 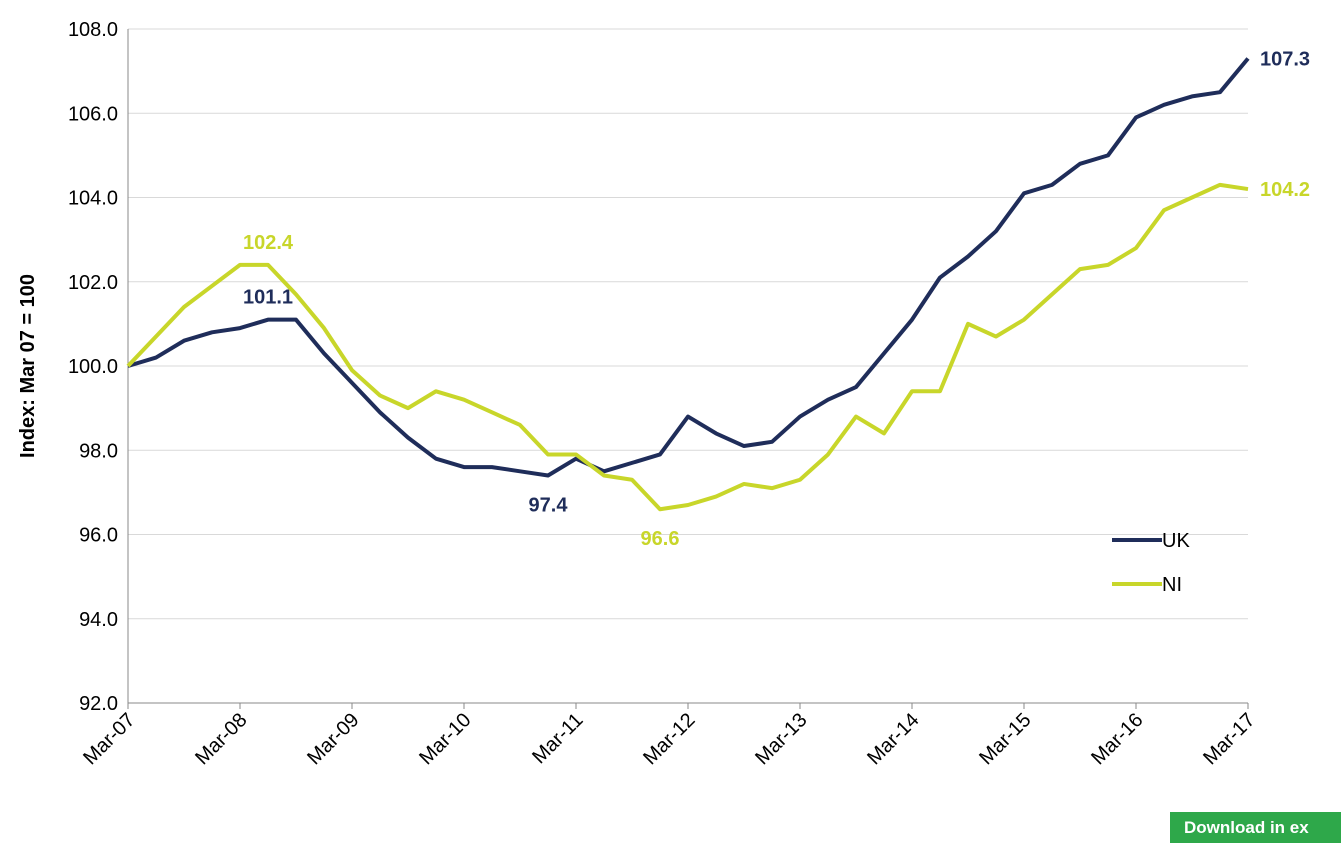 I want to click on y-tick-label: 104.0, so click(x=93, y=199).